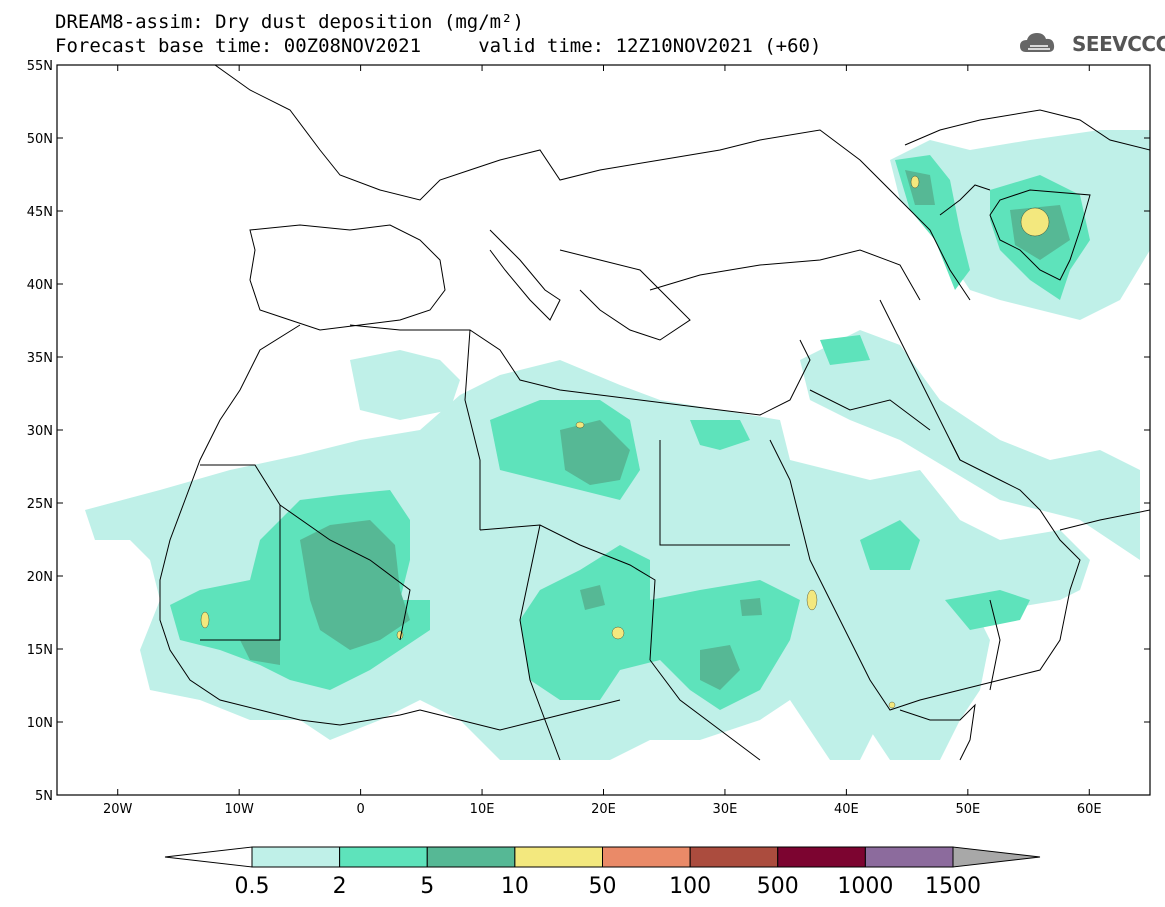 The width and height of the screenshot is (1165, 907). What do you see at coordinates (40, 723) in the screenshot?
I see `lat-tick-label: 10N` at bounding box center [40, 723].